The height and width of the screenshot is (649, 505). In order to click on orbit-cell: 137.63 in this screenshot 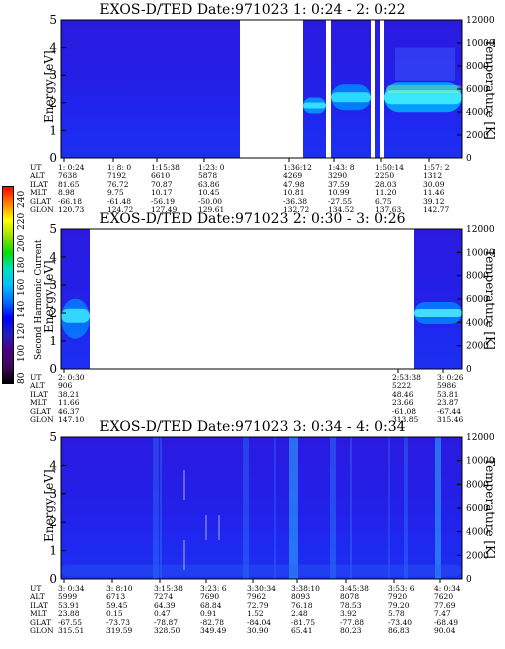, I will do `click(388, 210)`.